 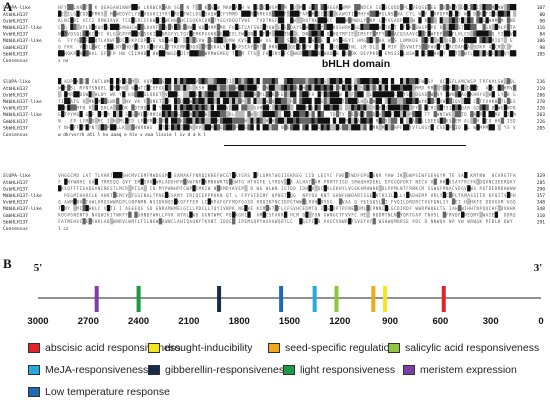 What do you see at coordinates (389, 40) in the screenshot?
I see `alignment-residue: W` at bounding box center [389, 40].